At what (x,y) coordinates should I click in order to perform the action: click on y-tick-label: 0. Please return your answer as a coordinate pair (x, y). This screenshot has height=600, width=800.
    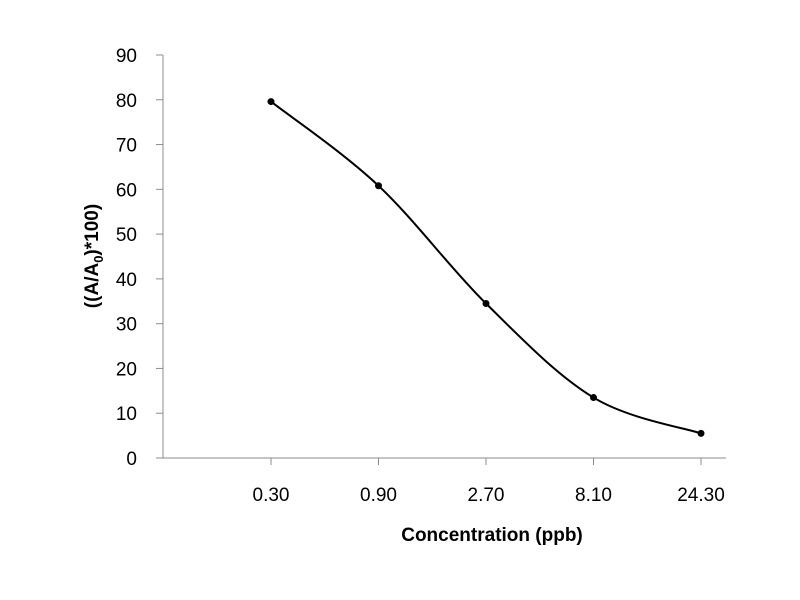
    Looking at the image, I should click on (131, 459).